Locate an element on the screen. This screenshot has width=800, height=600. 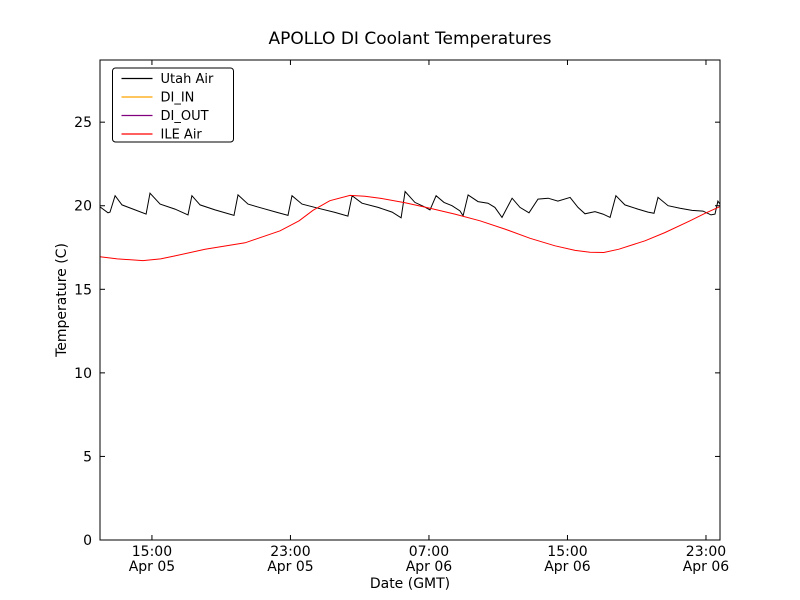
x-axis-label: Date (GMT) is located at coordinates (410, 584).